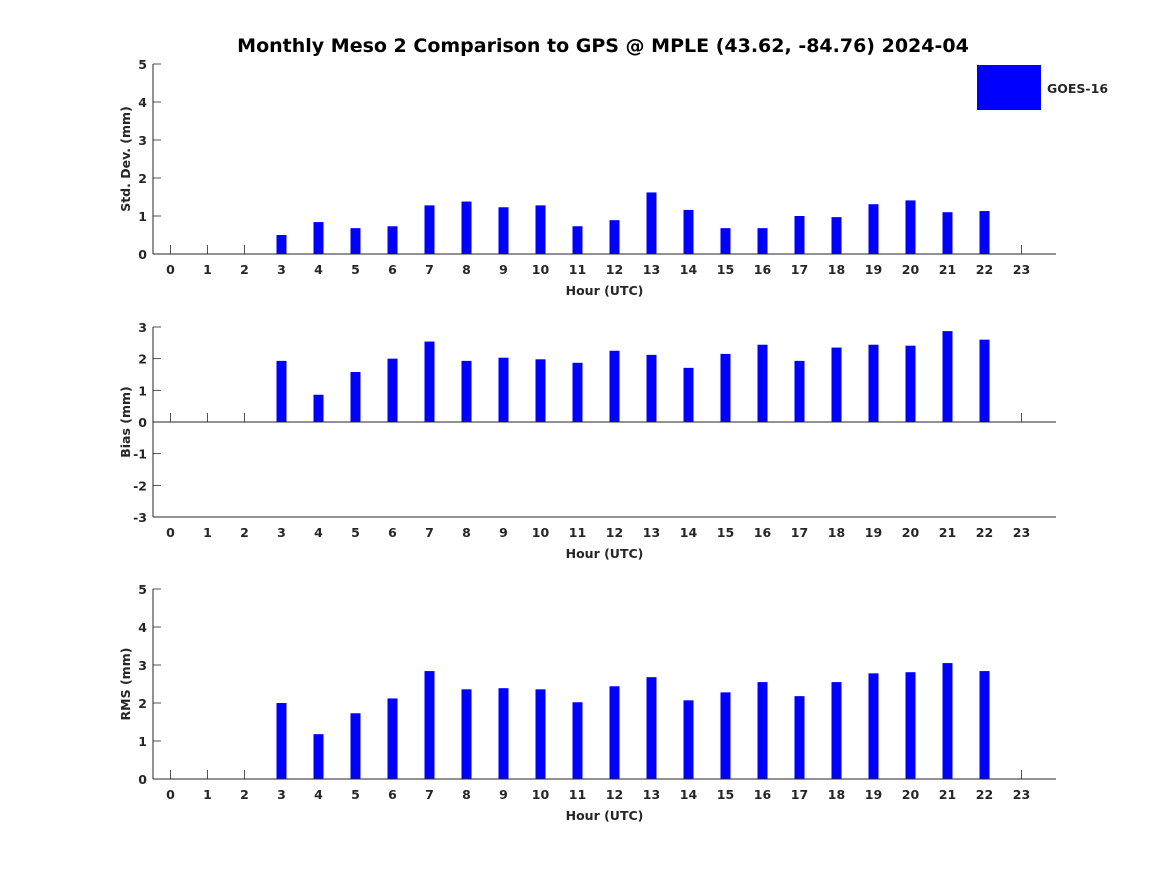 This screenshot has height=879, width=1167. What do you see at coordinates (1077, 88) in the screenshot?
I see `legend-label: GOES-16` at bounding box center [1077, 88].